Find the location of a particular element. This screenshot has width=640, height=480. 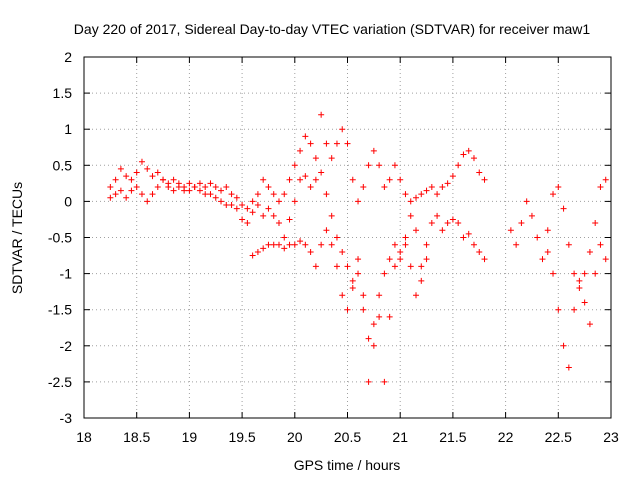

y-tick-label: 2 is located at coordinates (68, 57).